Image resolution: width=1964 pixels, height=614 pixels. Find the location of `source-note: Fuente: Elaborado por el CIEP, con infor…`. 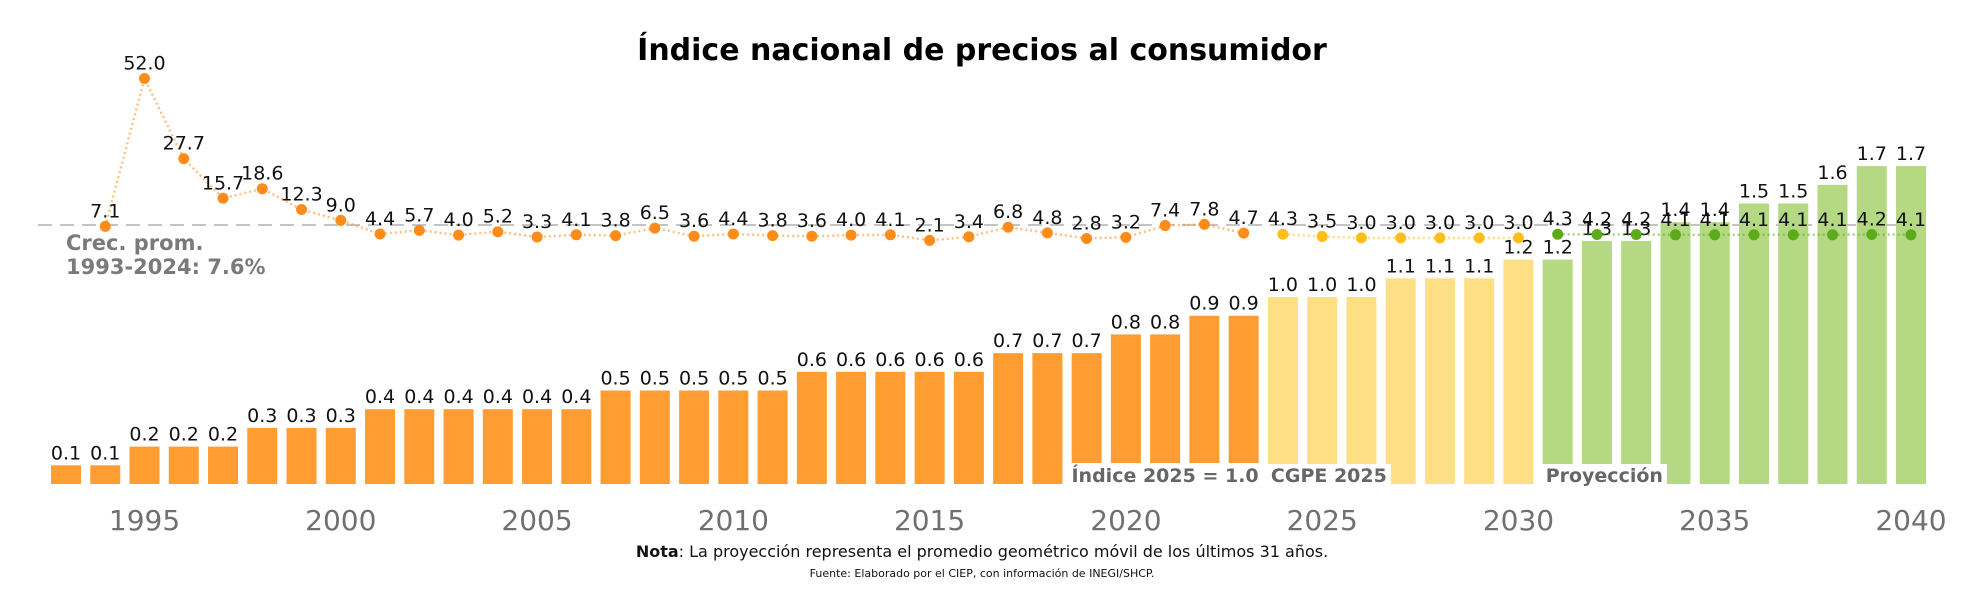

source-note: Fuente: Elaborado por el CIEP, con infor… is located at coordinates (982, 573).